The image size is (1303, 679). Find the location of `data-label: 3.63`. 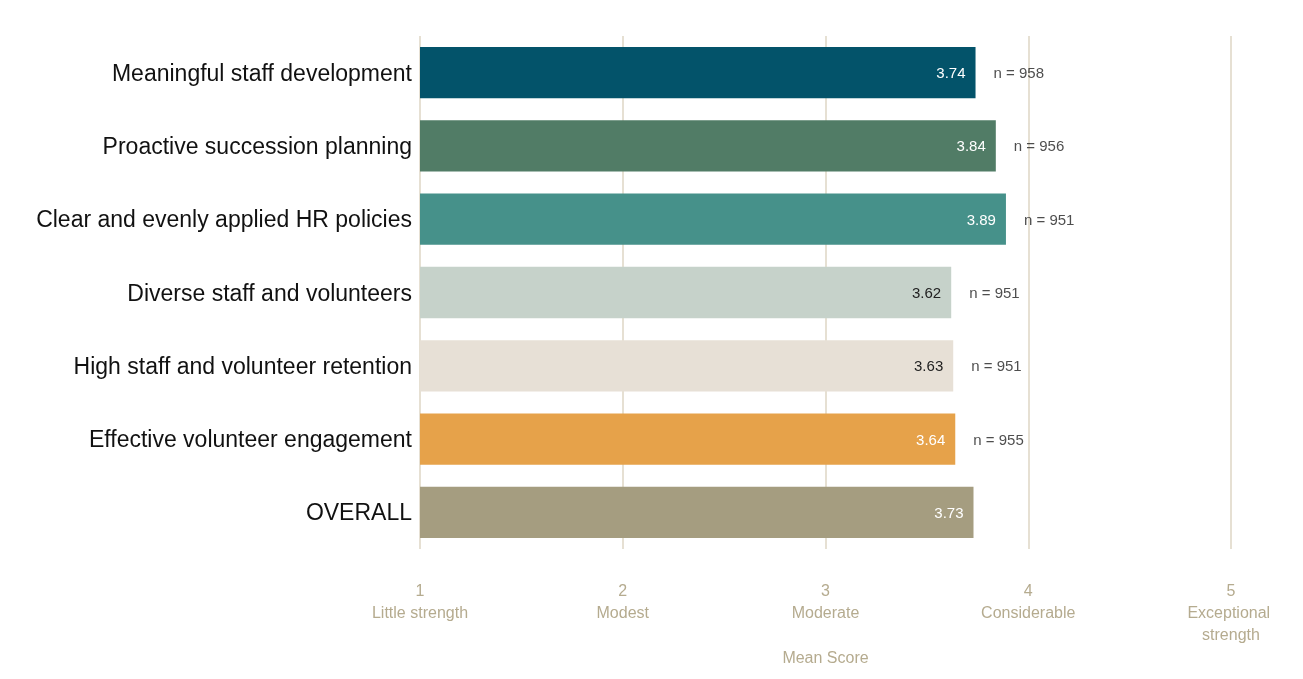

data-label: 3.63 is located at coordinates (929, 366).